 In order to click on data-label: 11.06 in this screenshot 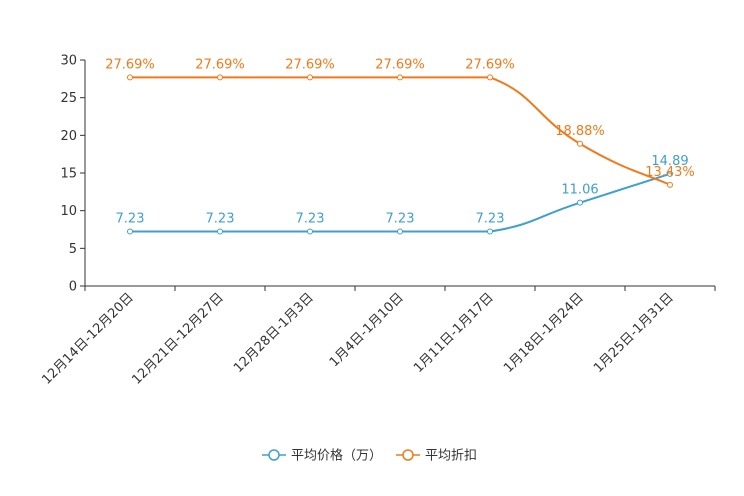, I will do `click(579, 190)`.